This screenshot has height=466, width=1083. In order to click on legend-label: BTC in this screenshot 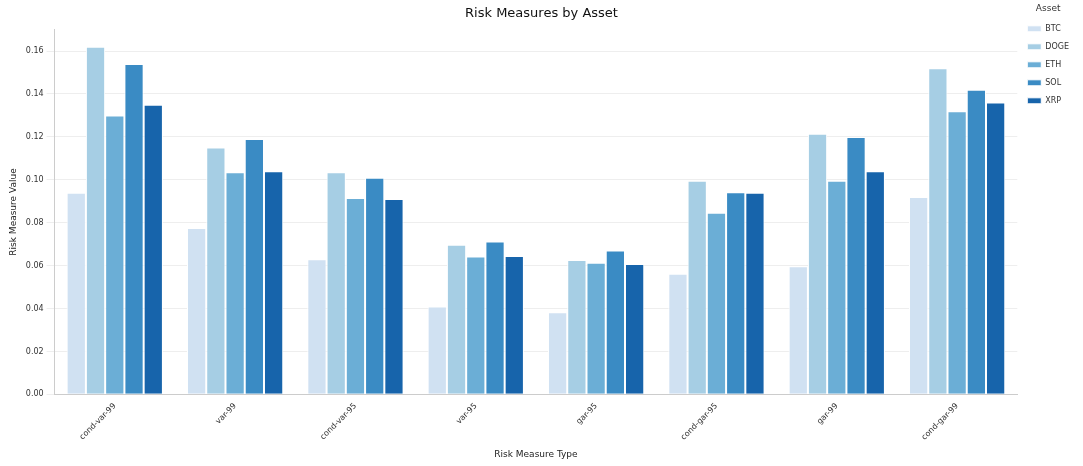, I will do `click(1053, 28)`.